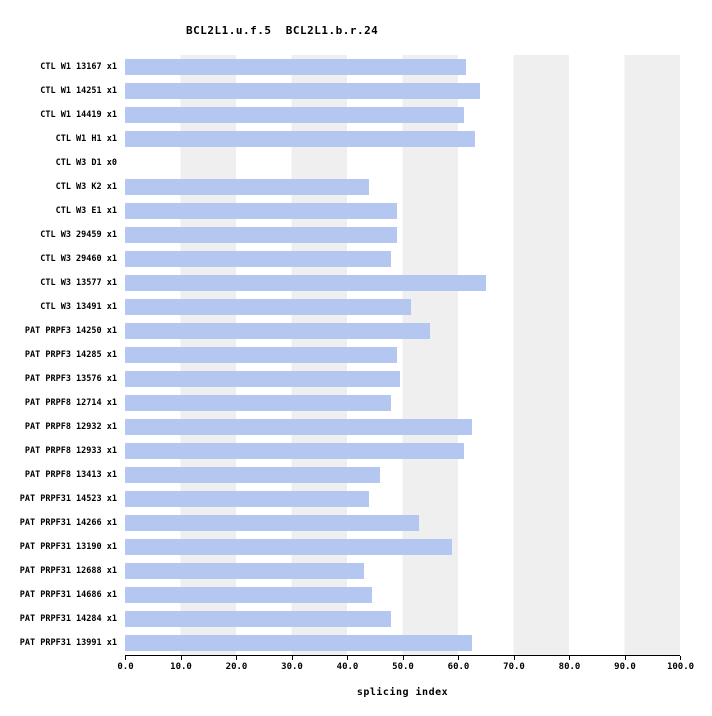 The width and height of the screenshot is (712, 716). What do you see at coordinates (70, 475) in the screenshot?
I see `y-axis-label: PAT PRPF8 13413 x1` at bounding box center [70, 475].